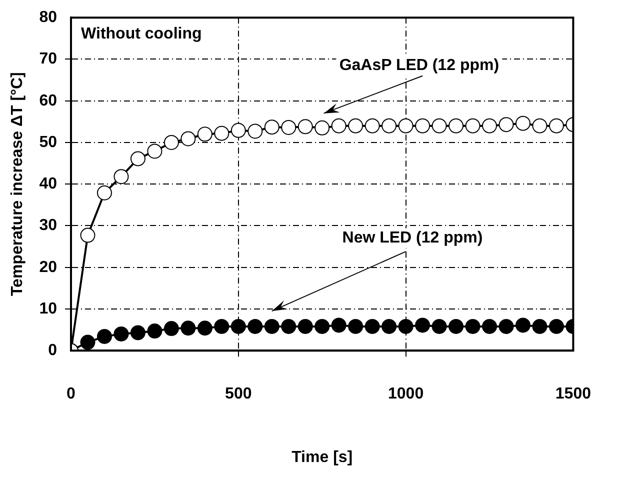 The width and height of the screenshot is (619, 479). What do you see at coordinates (419, 65) in the screenshot?
I see `text: GaAsP LED (12 ppm)` at bounding box center [419, 65].